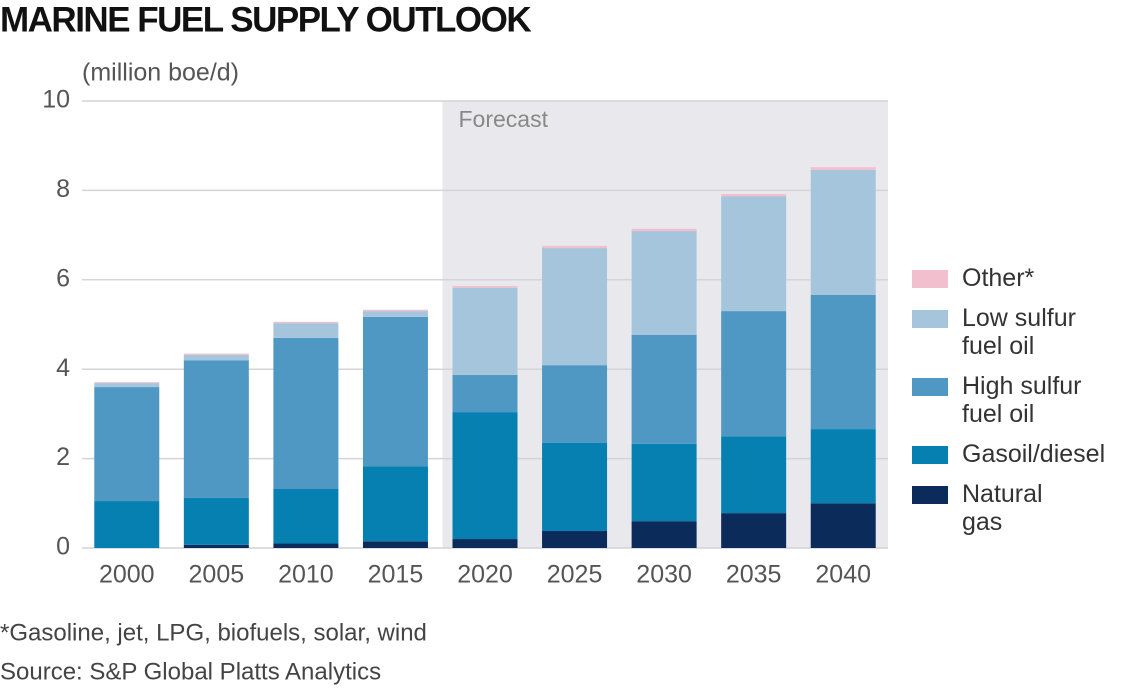  What do you see at coordinates (306, 575) in the screenshot?
I see `x-tick-label: 2010` at bounding box center [306, 575].